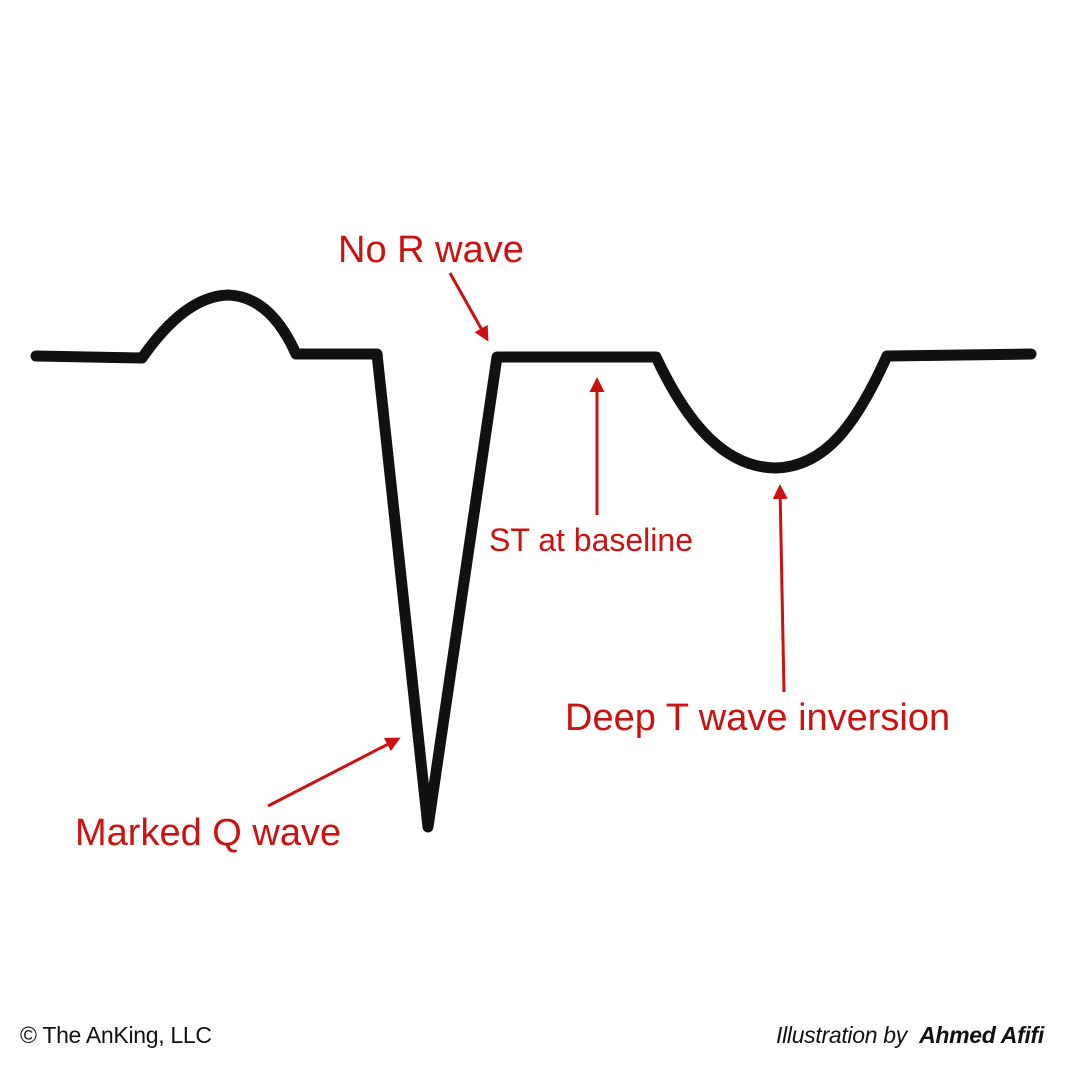  What do you see at coordinates (841, 1035) in the screenshot?
I see `credit-prefix: Illustration by` at bounding box center [841, 1035].